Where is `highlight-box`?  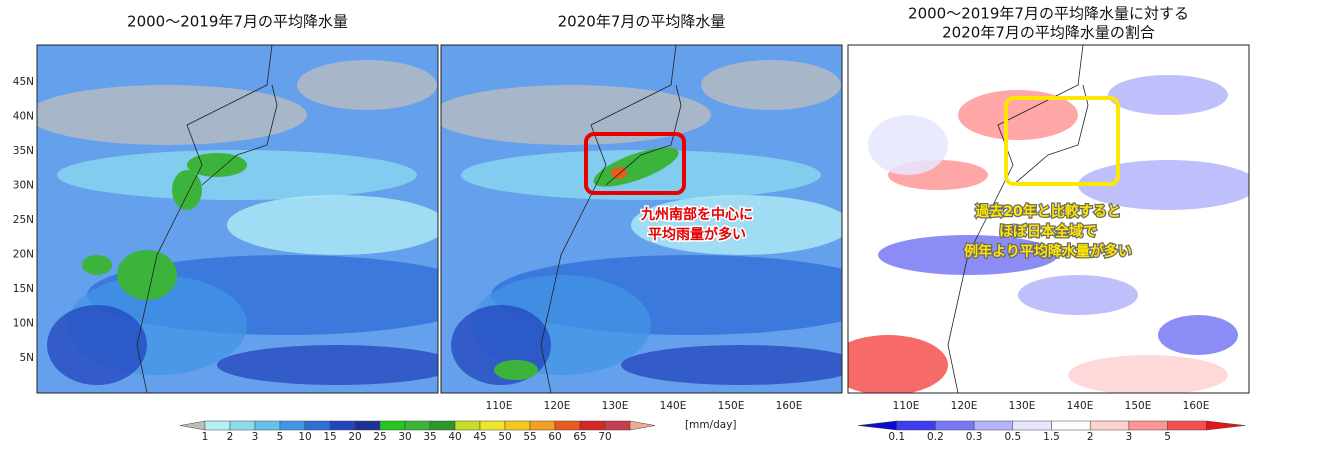
highlight-box is located at coordinates (635, 163).